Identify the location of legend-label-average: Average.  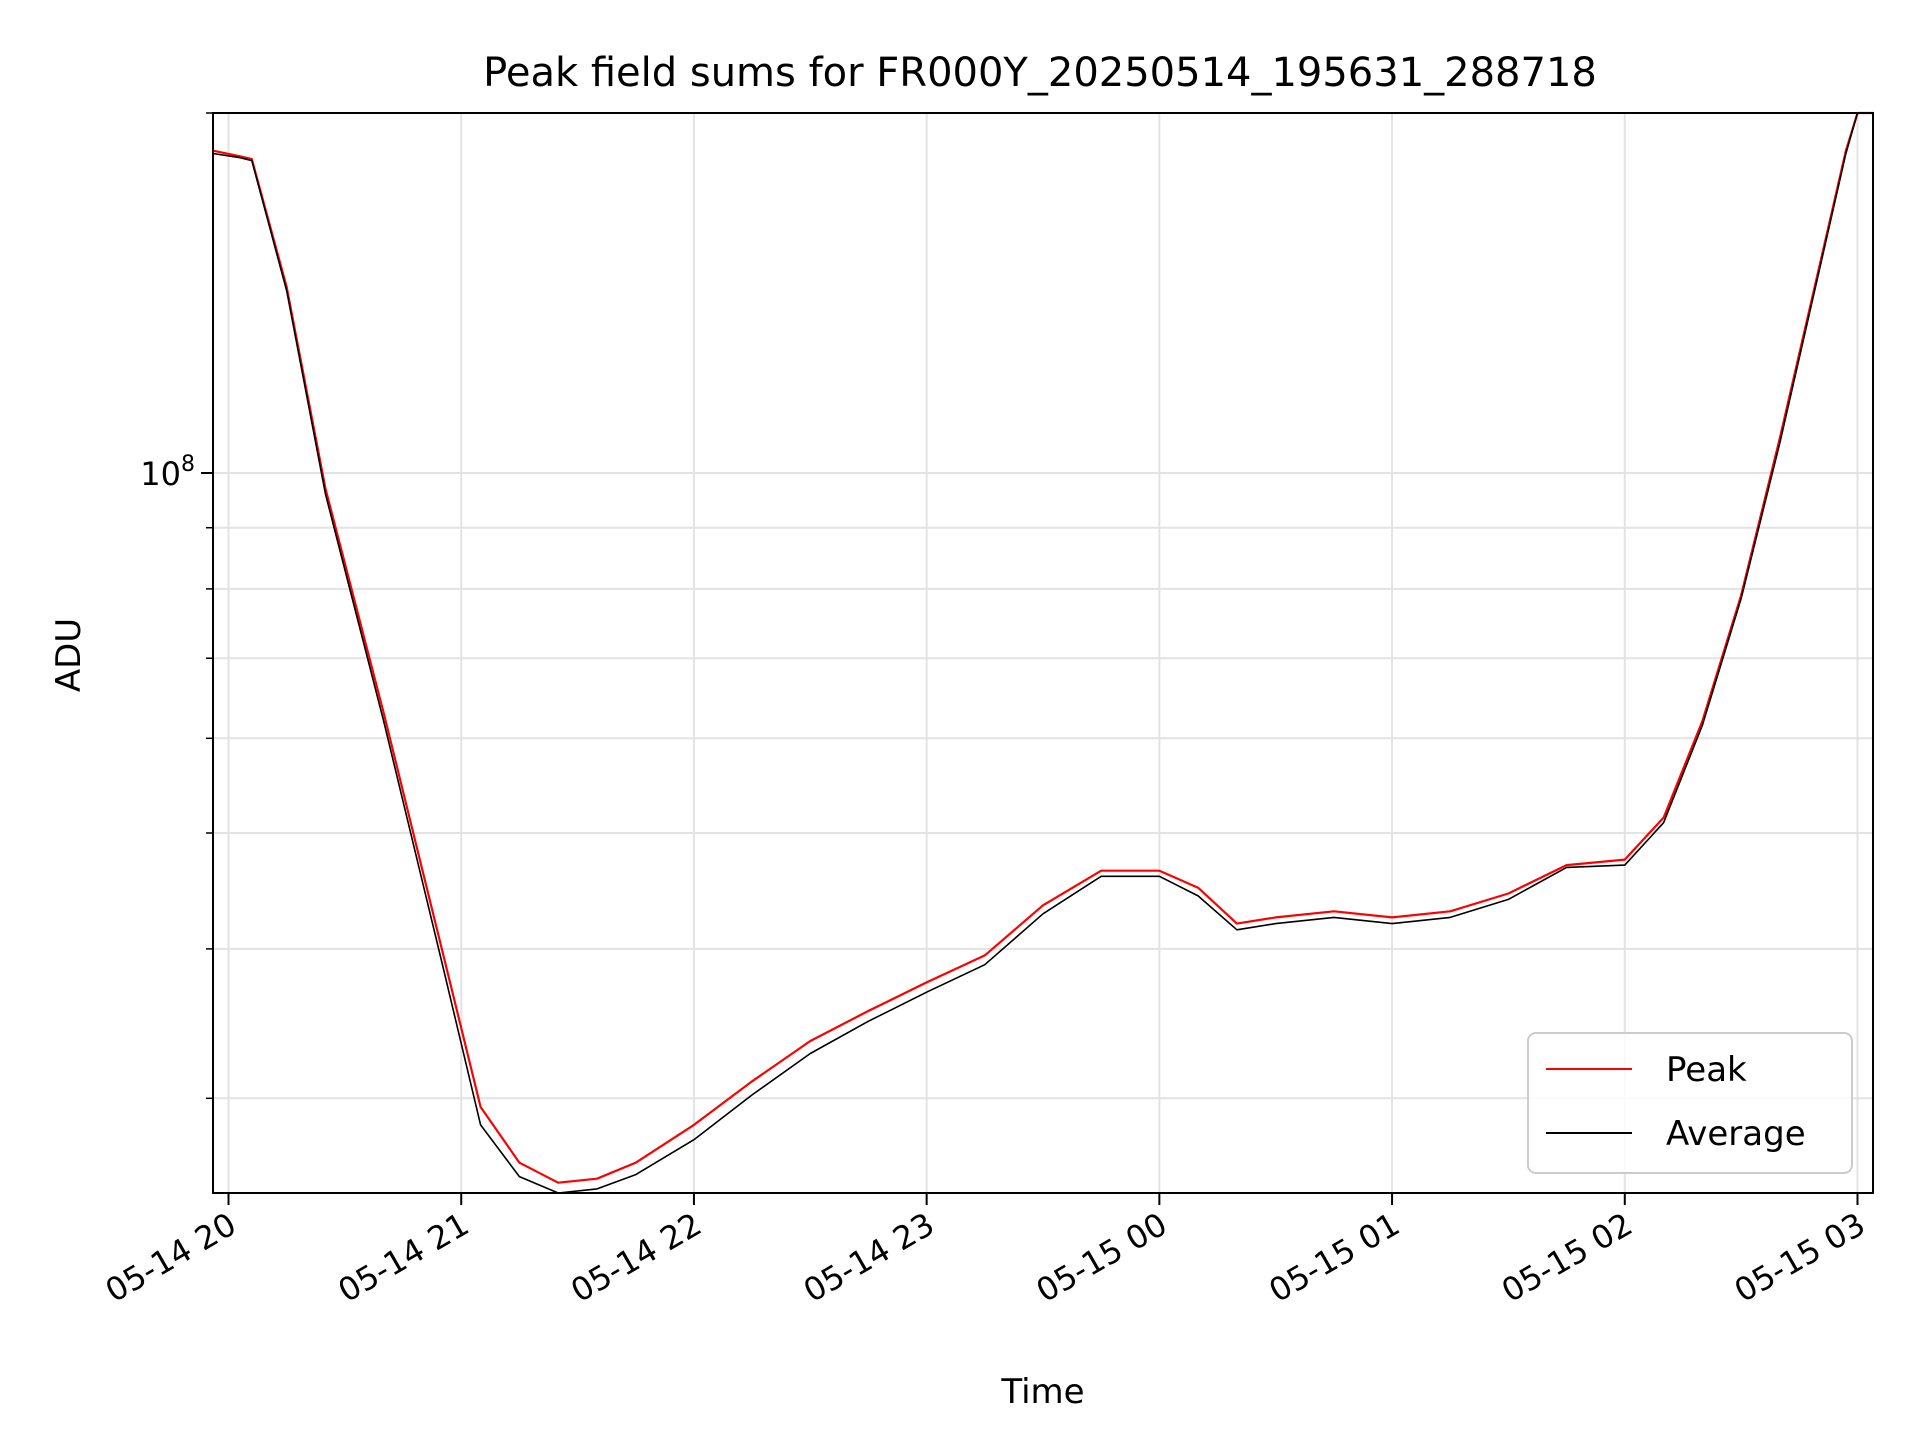
(1736, 1134).